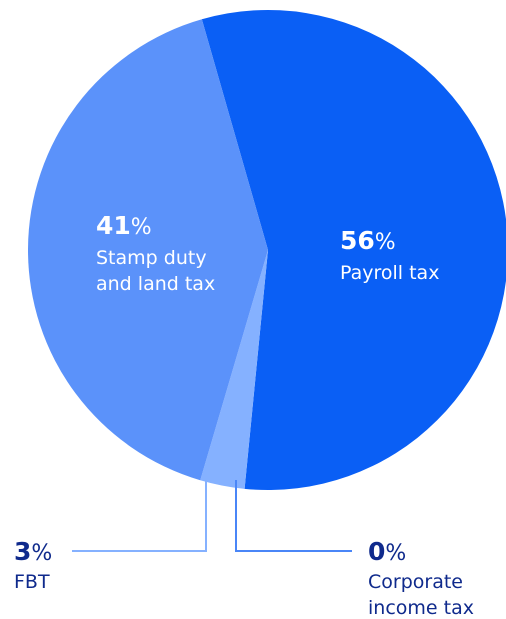 This screenshot has height=619, width=506. Describe the element at coordinates (151, 258) in the screenshot. I see `label-stamp-line1: Stamp duty` at that location.